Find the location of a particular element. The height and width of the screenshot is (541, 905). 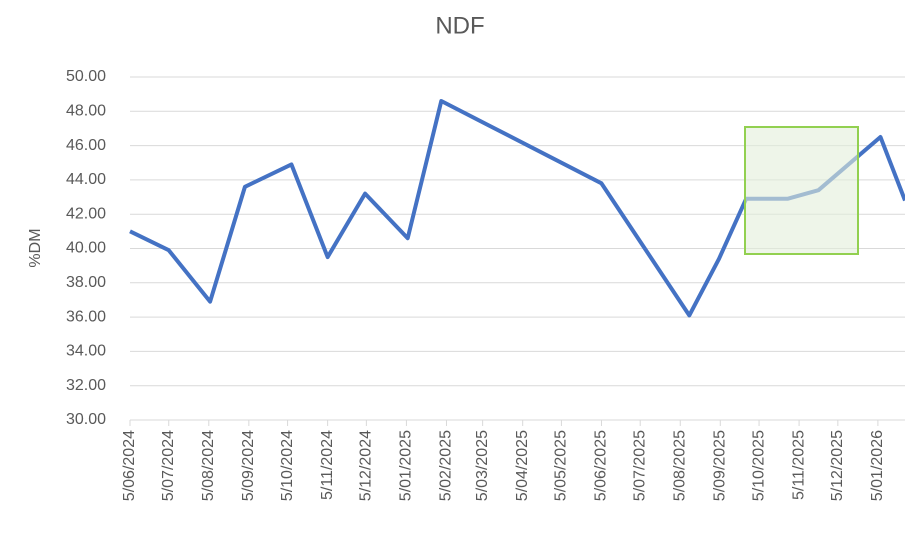

y-tick-label: 36.00 is located at coordinates (86, 316).